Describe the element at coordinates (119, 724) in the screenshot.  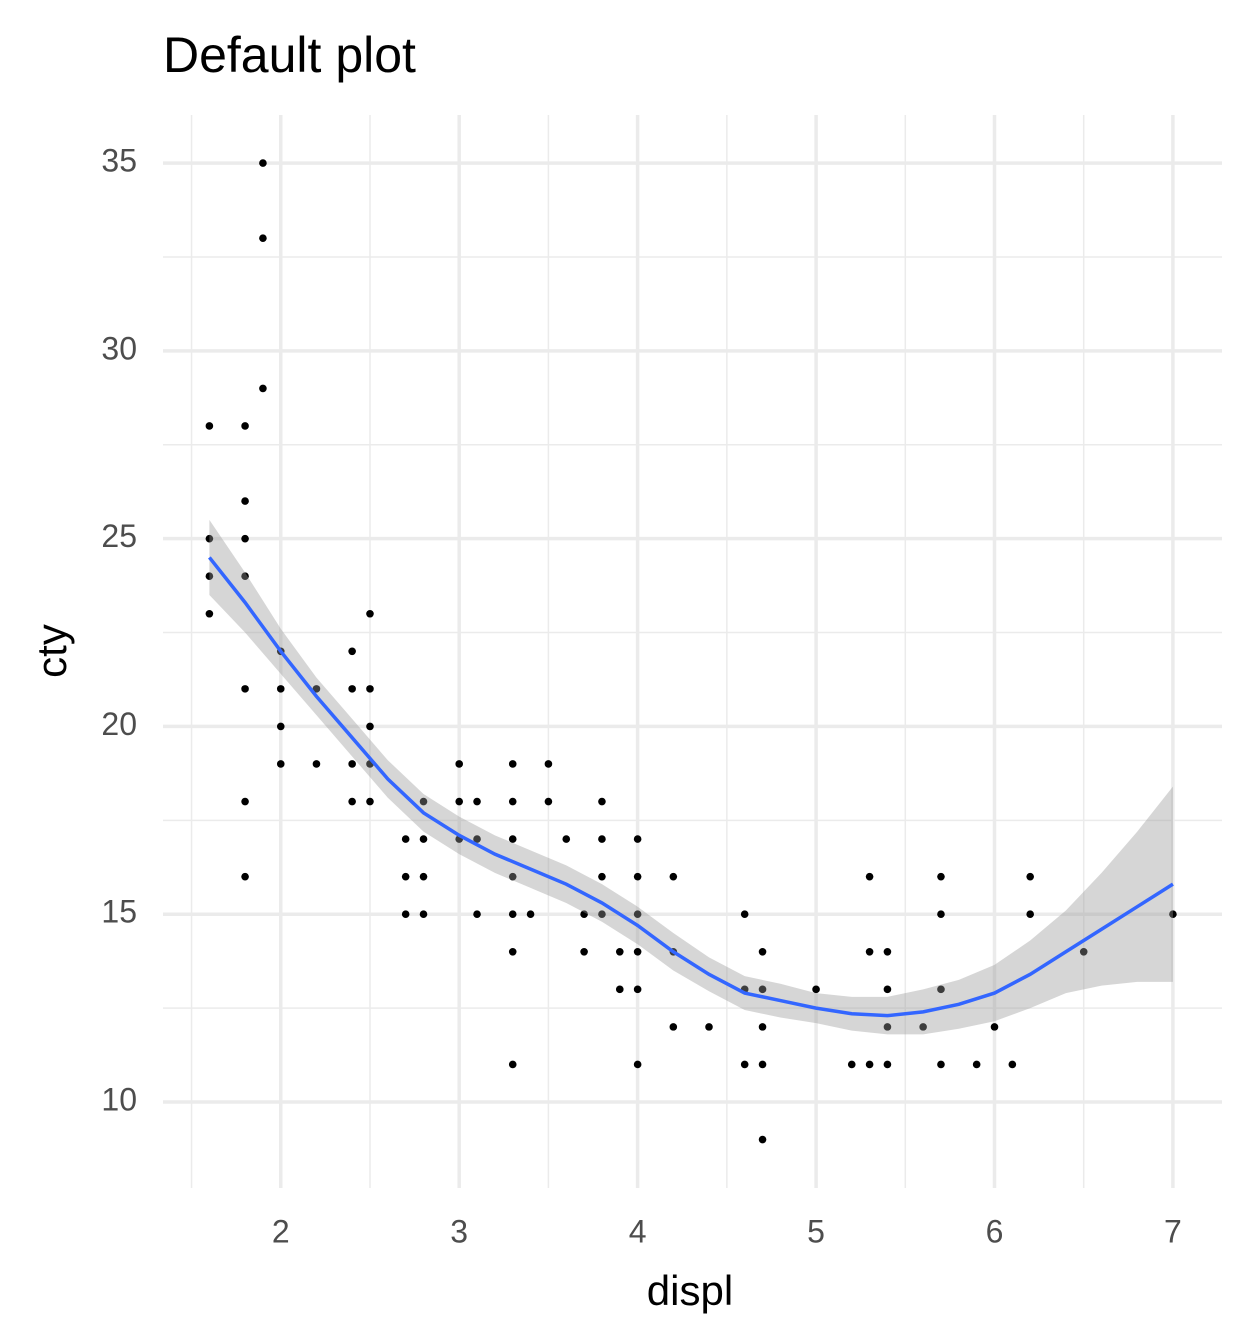
I see `y-tick-label: 20` at that location.